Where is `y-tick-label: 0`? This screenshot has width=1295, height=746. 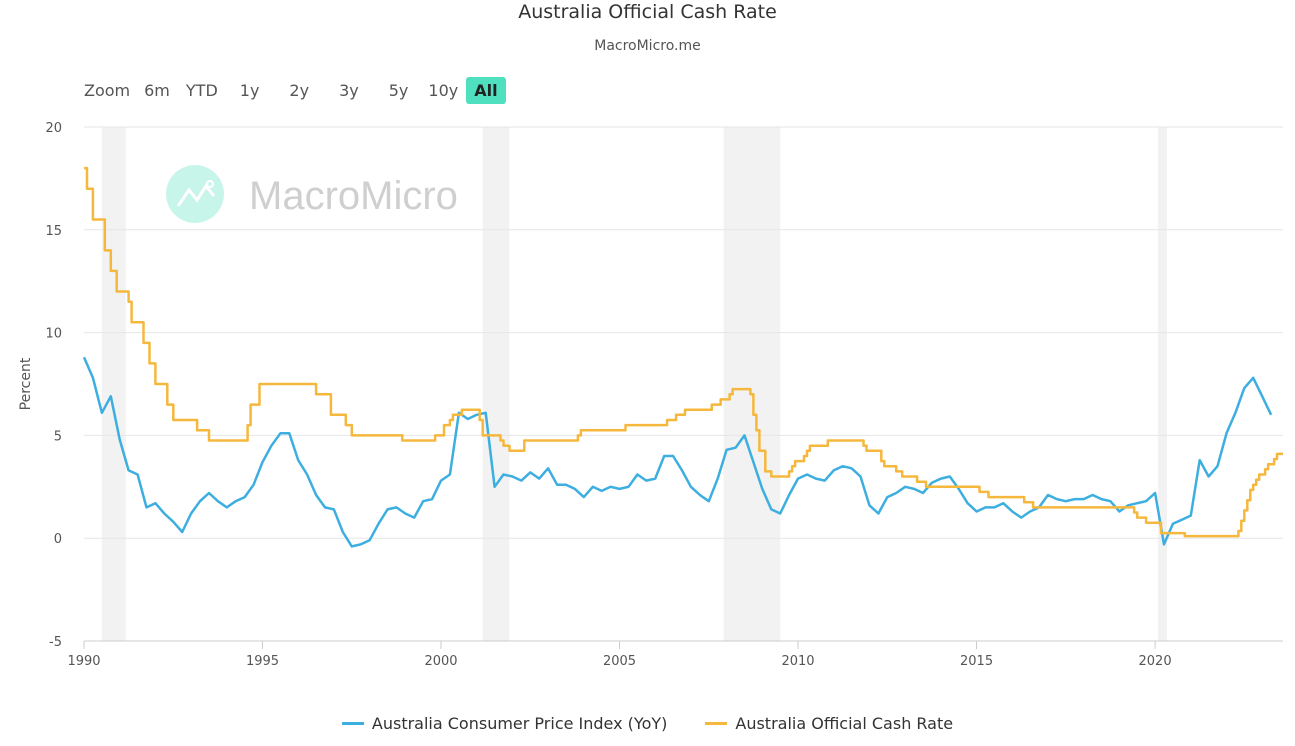 y-tick-label: 0 is located at coordinates (58, 539).